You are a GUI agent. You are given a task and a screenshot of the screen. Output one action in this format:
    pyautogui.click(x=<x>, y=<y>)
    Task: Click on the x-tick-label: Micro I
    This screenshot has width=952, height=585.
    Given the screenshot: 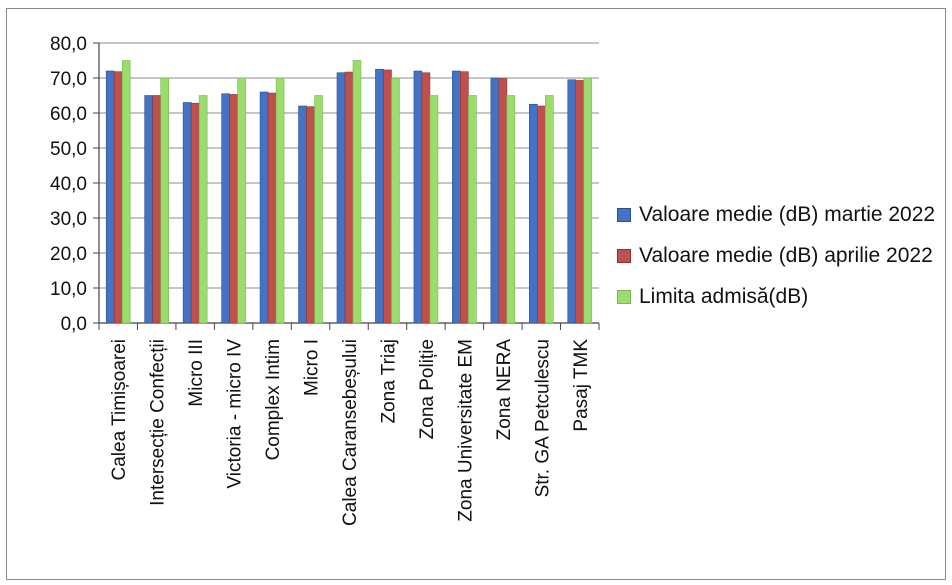 What is the action you would take?
    pyautogui.click(x=312, y=367)
    